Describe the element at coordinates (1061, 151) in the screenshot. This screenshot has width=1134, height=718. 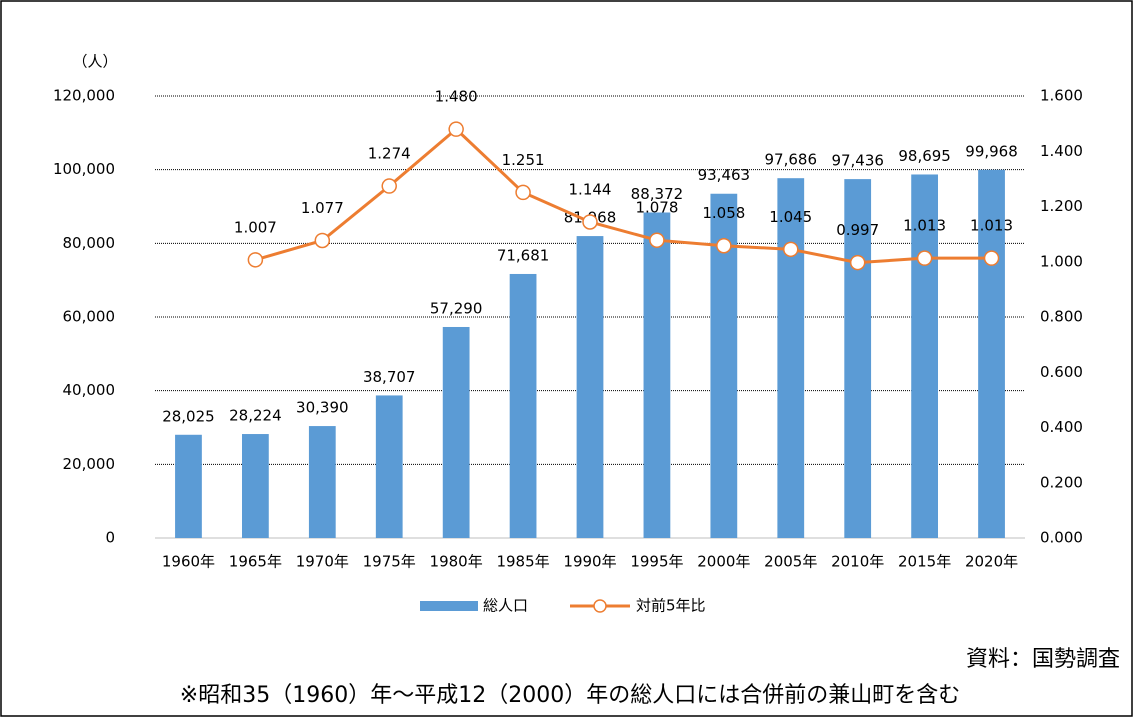
I see `y2-tick-label: 1.400` at that location.